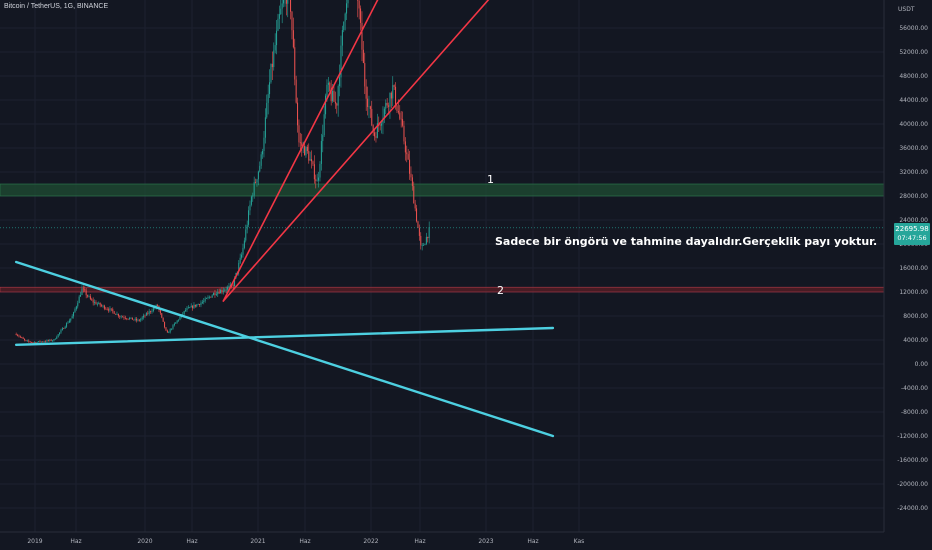 This screenshot has height=550, width=932. What do you see at coordinates (490, 179) in the screenshot?
I see `zone-label-1: 1` at bounding box center [490, 179].